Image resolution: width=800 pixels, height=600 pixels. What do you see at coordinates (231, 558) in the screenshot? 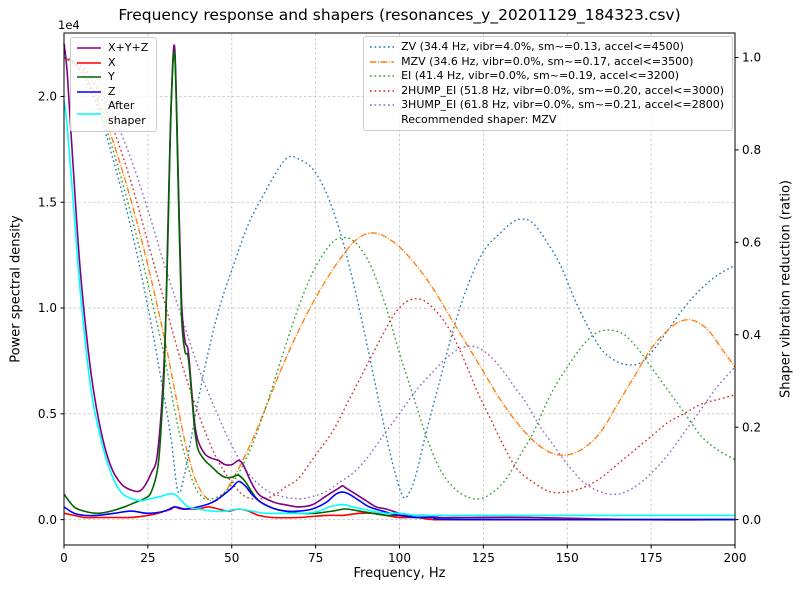
I see `x-tick-label: 50` at bounding box center [231, 558].